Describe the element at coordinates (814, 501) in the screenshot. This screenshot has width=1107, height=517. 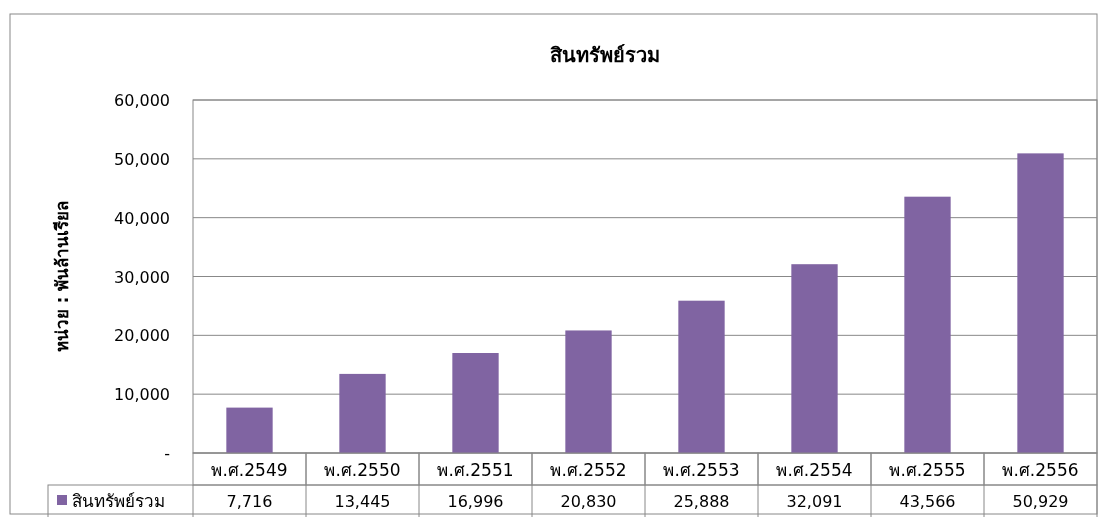
I see `data-label: 32,091` at that location.